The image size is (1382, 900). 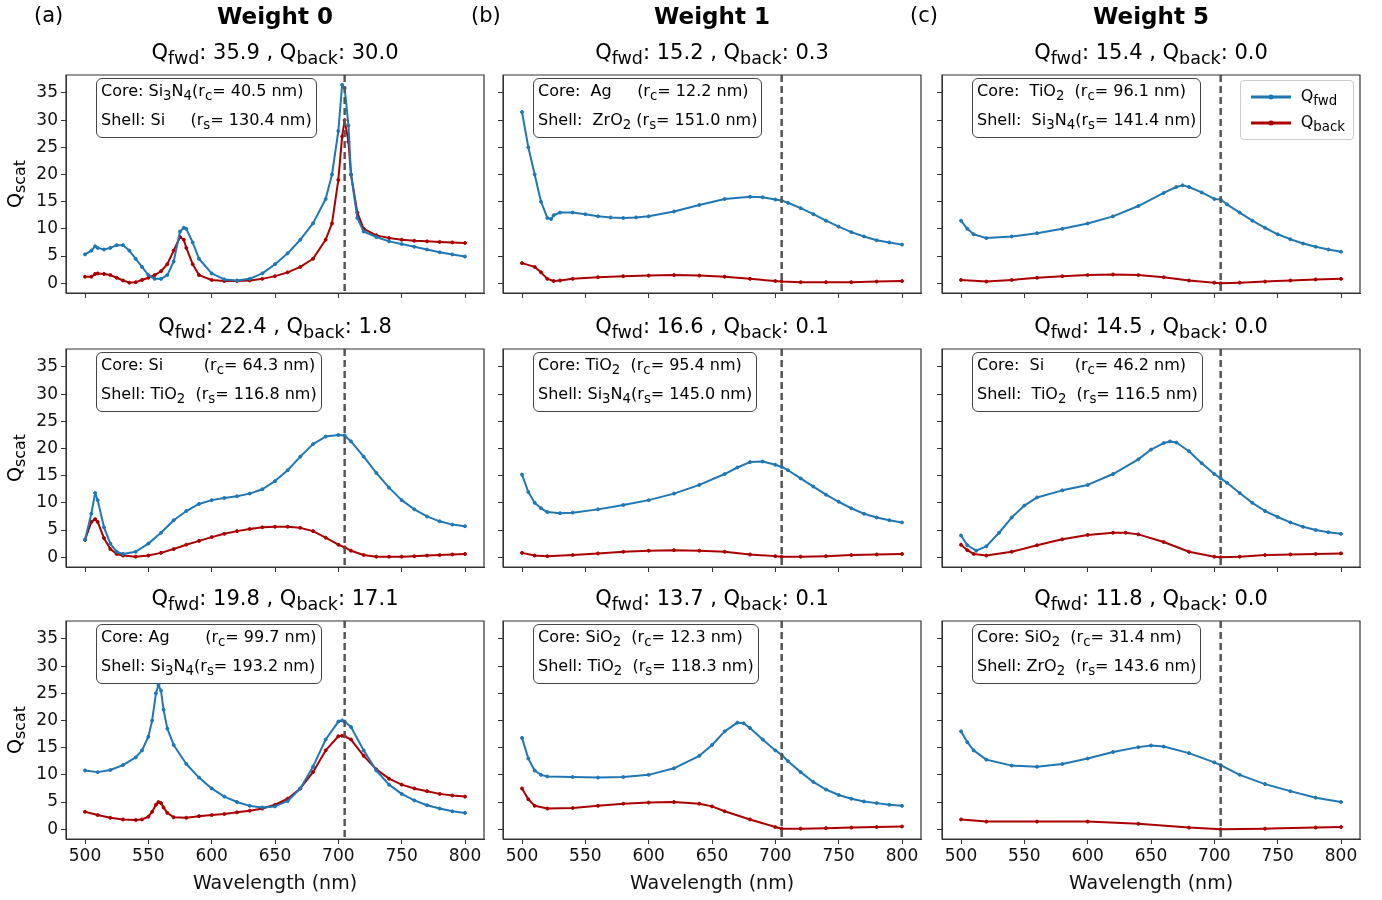 I want to click on chart-subtitle: Q$_{fwd}$: 35.9 , Q$_{back}$: 30.0, so click(x=275, y=54).